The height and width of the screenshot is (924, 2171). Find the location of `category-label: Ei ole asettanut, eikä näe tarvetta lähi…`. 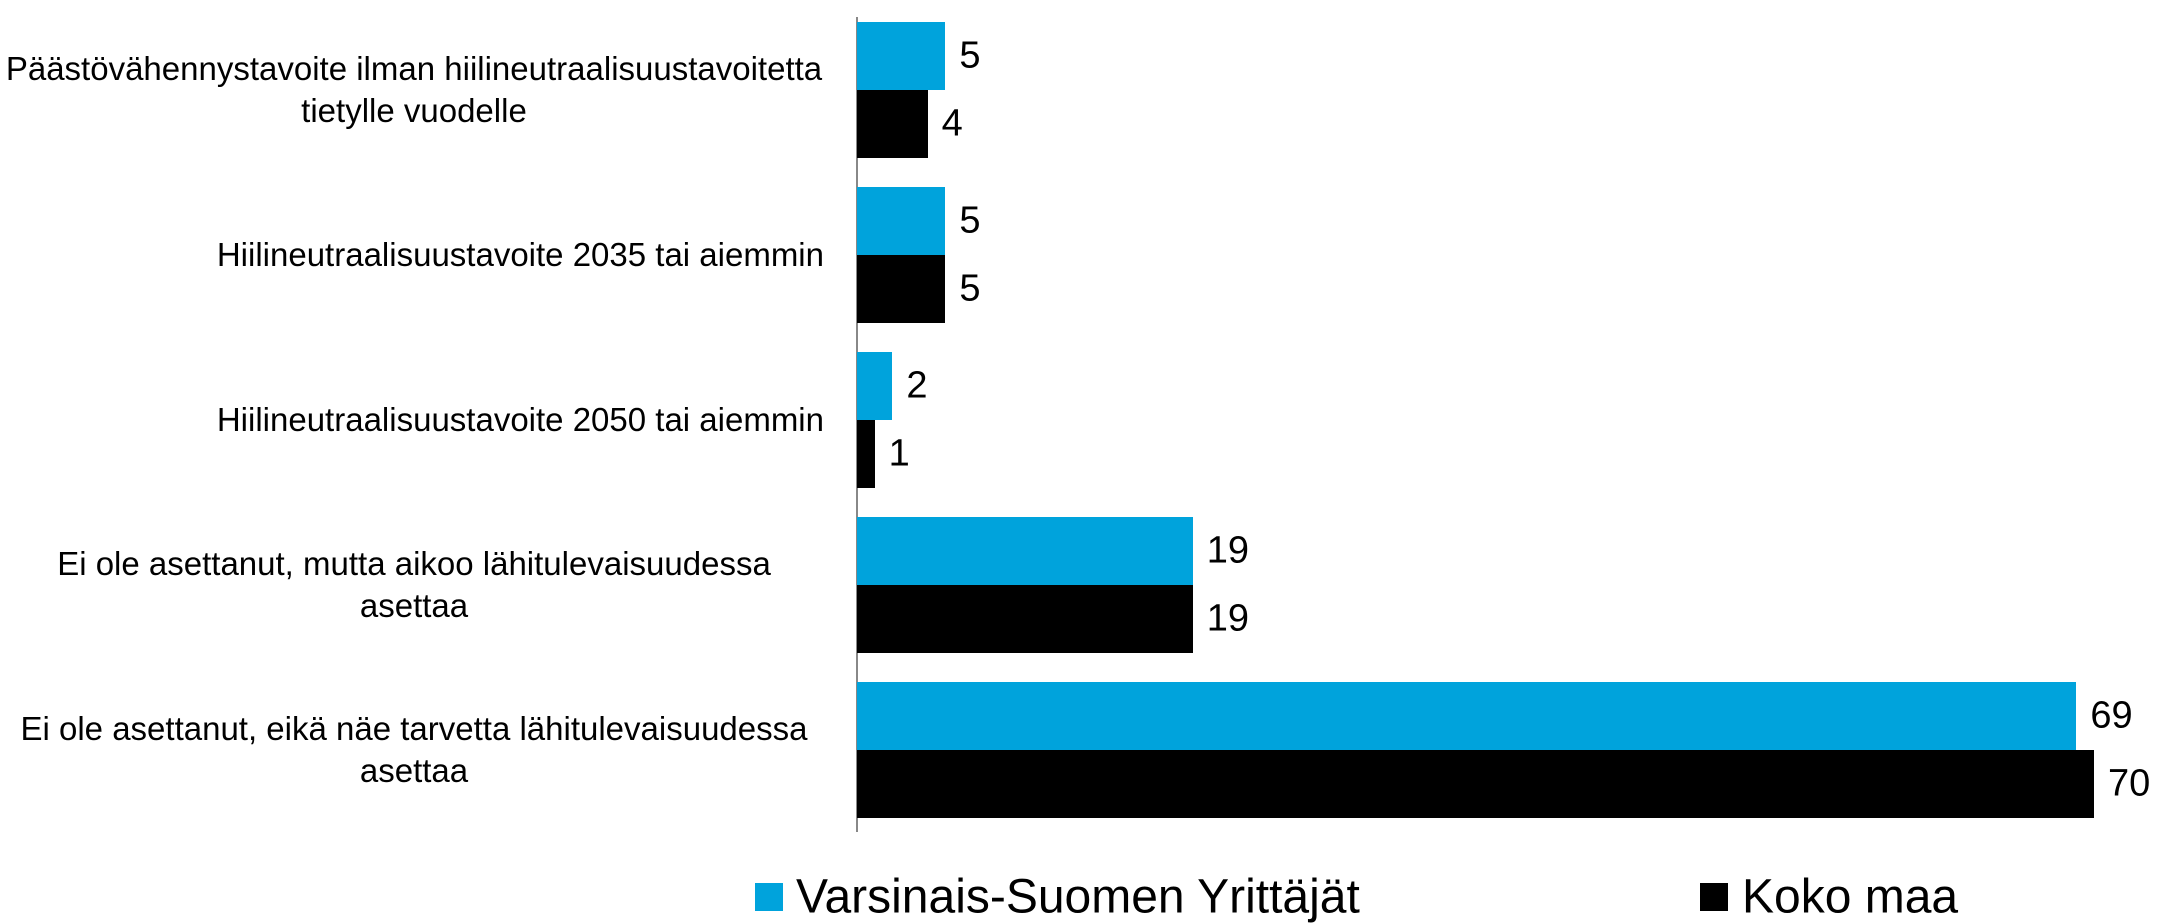

category-label: Ei ole asettanut, eikä näe tarvetta lähi… is located at coordinates (414, 749).